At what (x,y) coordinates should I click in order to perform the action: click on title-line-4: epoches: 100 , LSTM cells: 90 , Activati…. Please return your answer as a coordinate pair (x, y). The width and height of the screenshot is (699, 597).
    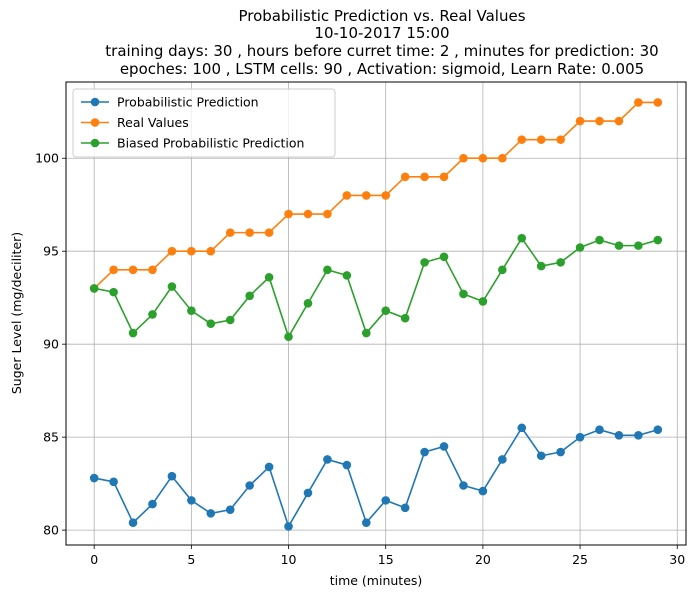
    Looking at the image, I should click on (382, 69).